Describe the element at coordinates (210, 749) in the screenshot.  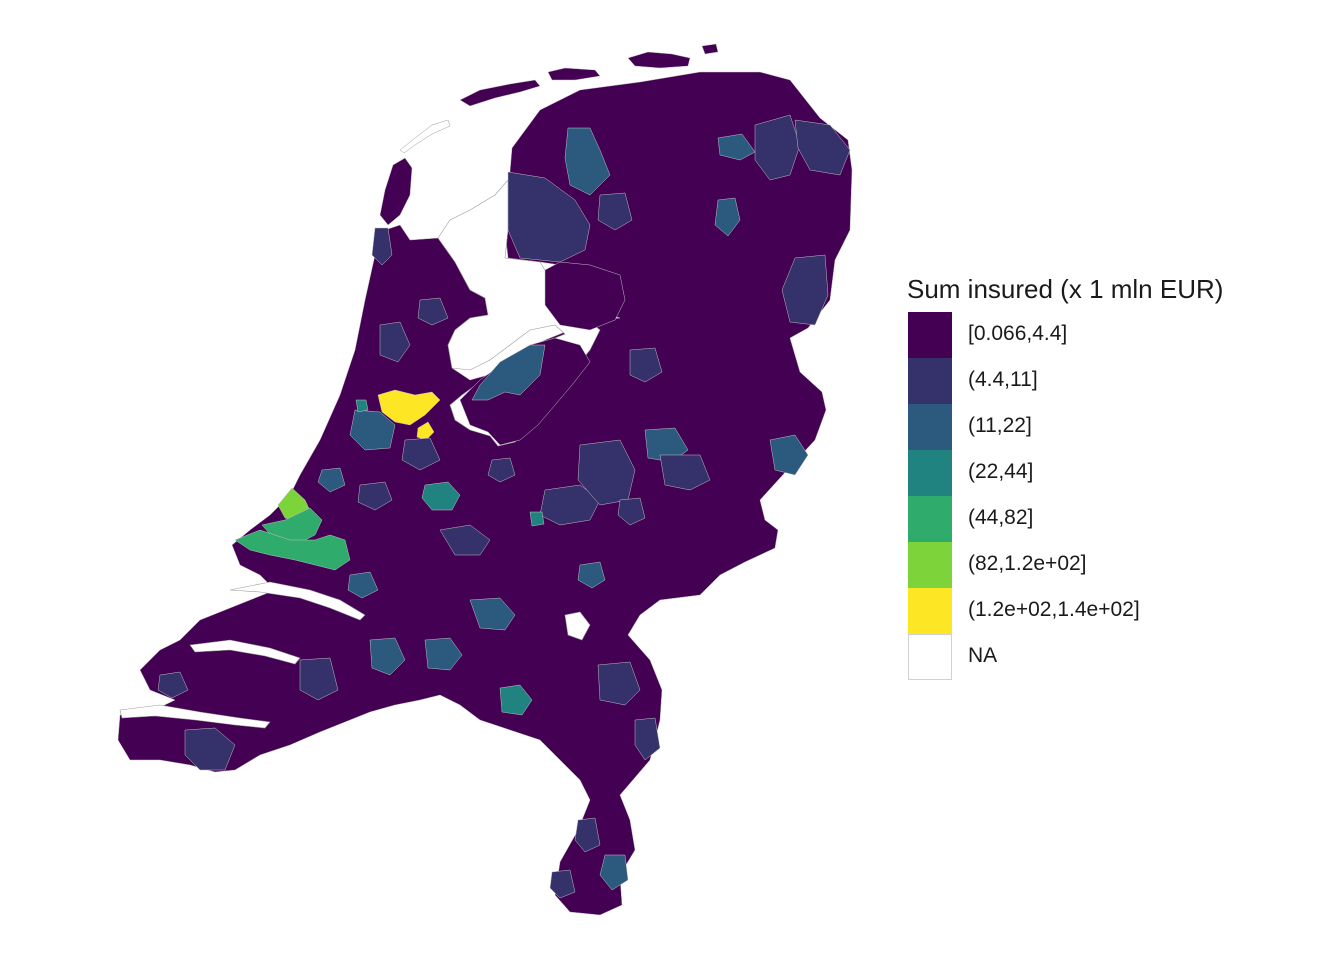
I see `muni-terneuzen` at that location.